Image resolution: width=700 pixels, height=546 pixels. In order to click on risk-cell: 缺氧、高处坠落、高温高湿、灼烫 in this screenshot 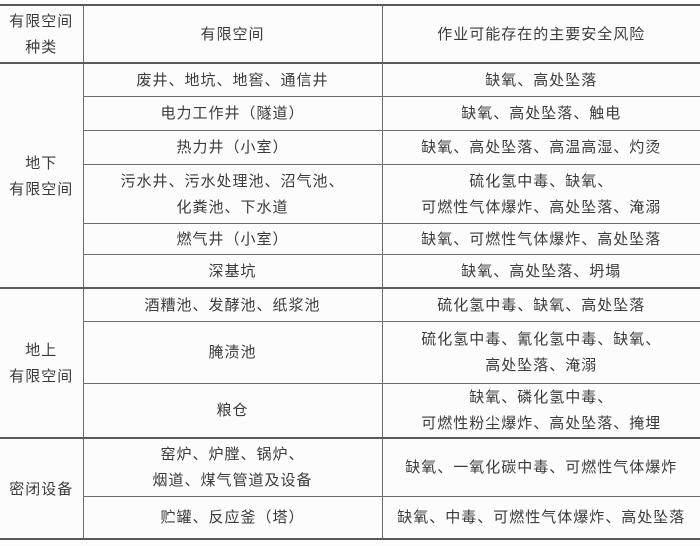, I will do `click(540, 147)`.